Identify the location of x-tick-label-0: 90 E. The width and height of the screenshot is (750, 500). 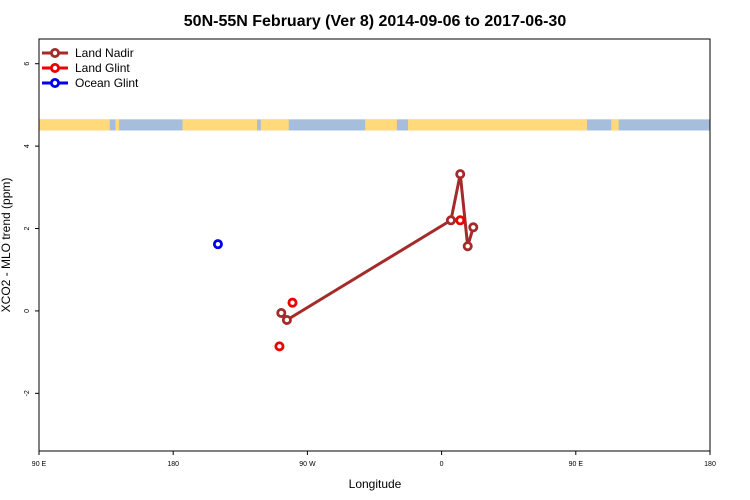
(39, 464).